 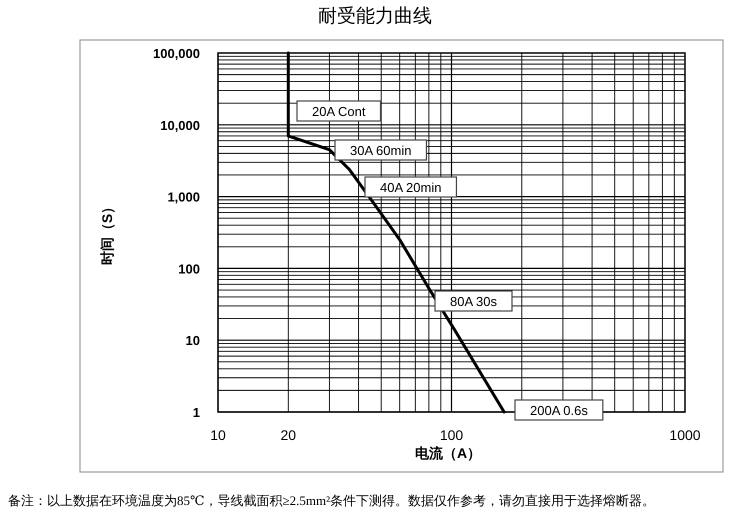 I want to click on chart-title: 耐受能力曲线, so click(x=375, y=16).